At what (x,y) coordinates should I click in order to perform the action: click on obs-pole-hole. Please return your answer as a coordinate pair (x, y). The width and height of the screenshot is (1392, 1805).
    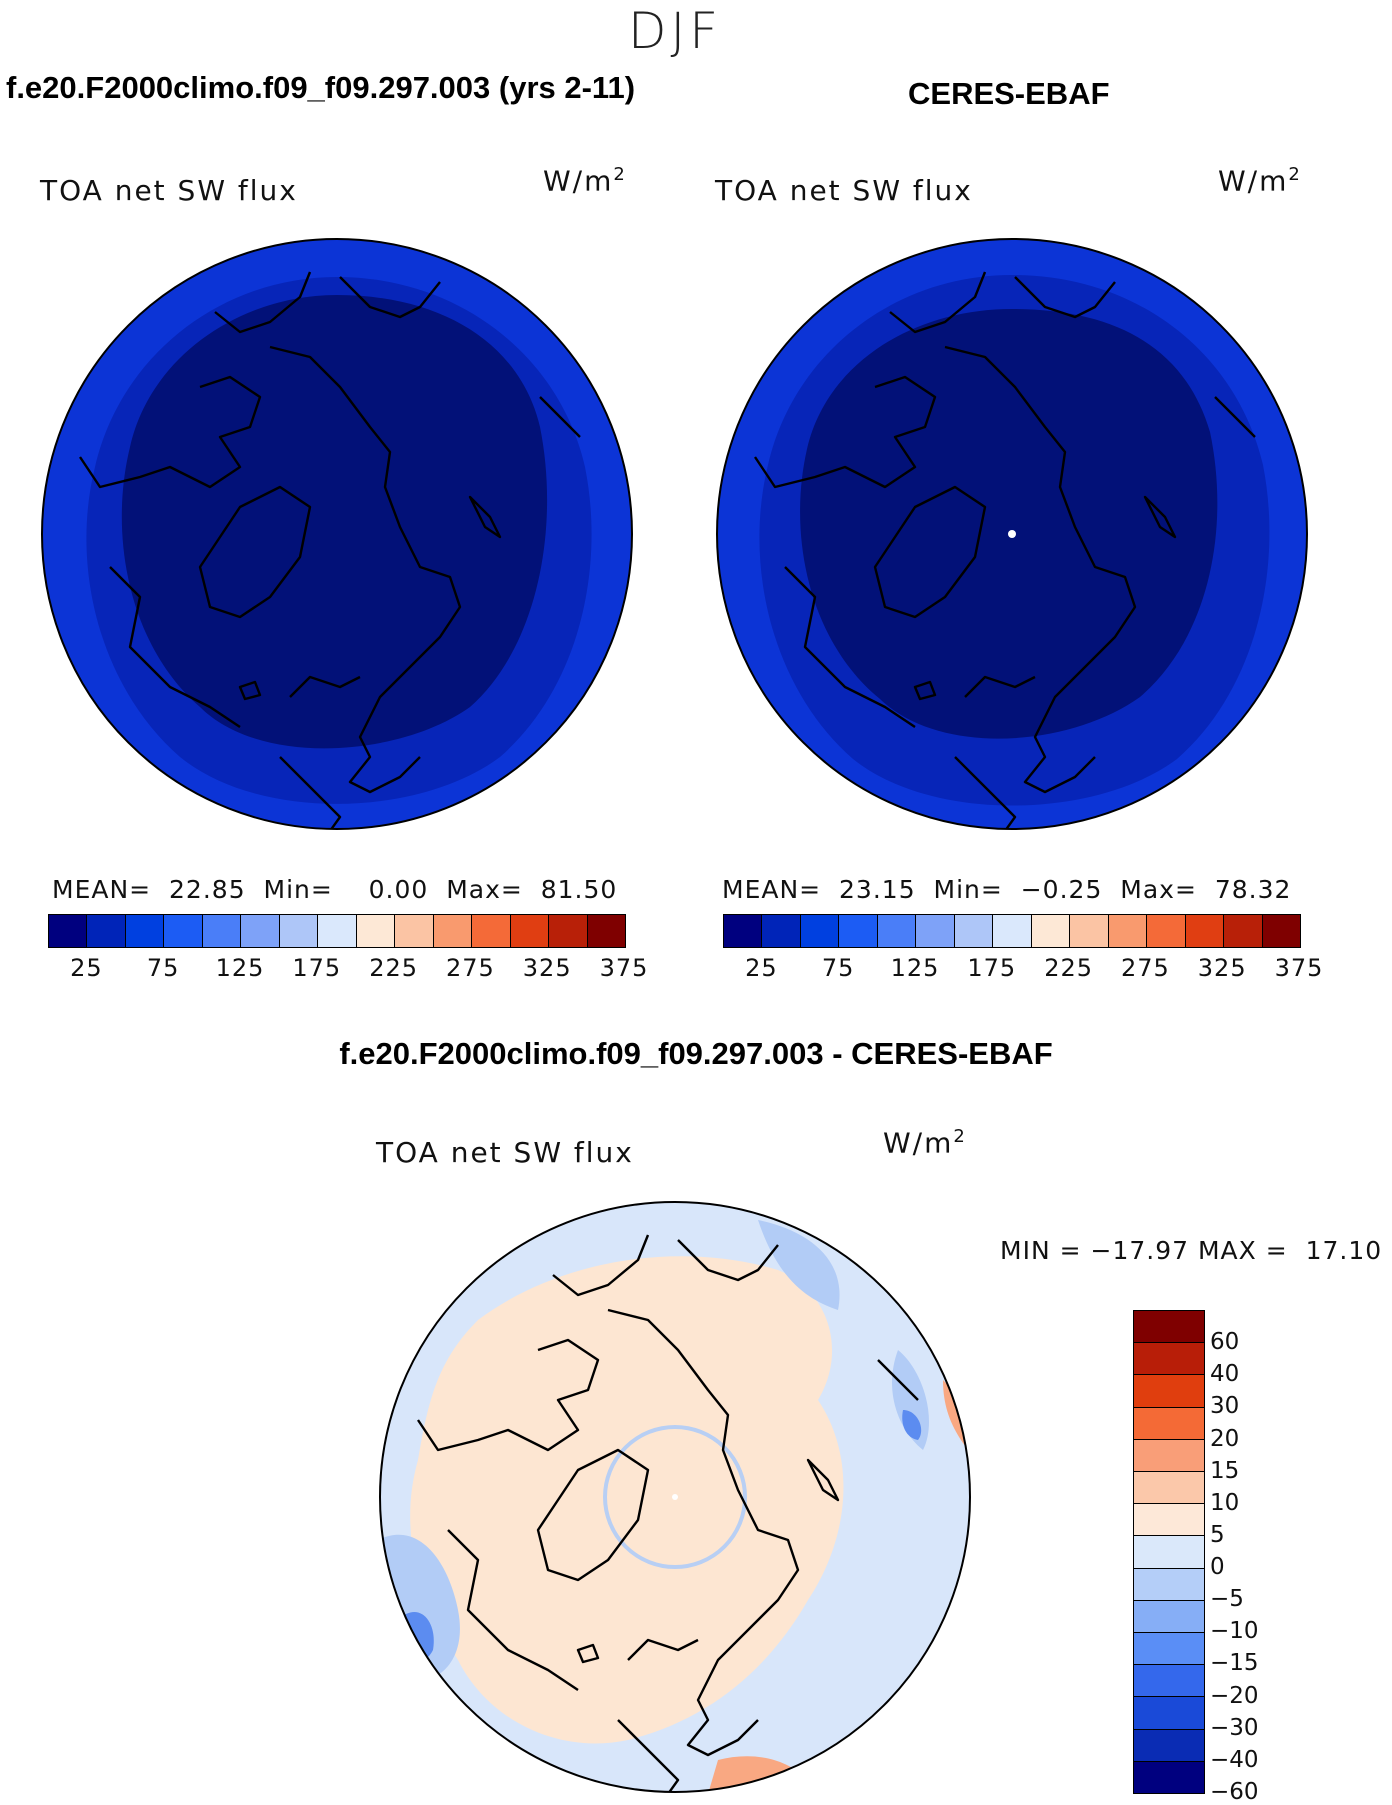
    Looking at the image, I should click on (1012, 534).